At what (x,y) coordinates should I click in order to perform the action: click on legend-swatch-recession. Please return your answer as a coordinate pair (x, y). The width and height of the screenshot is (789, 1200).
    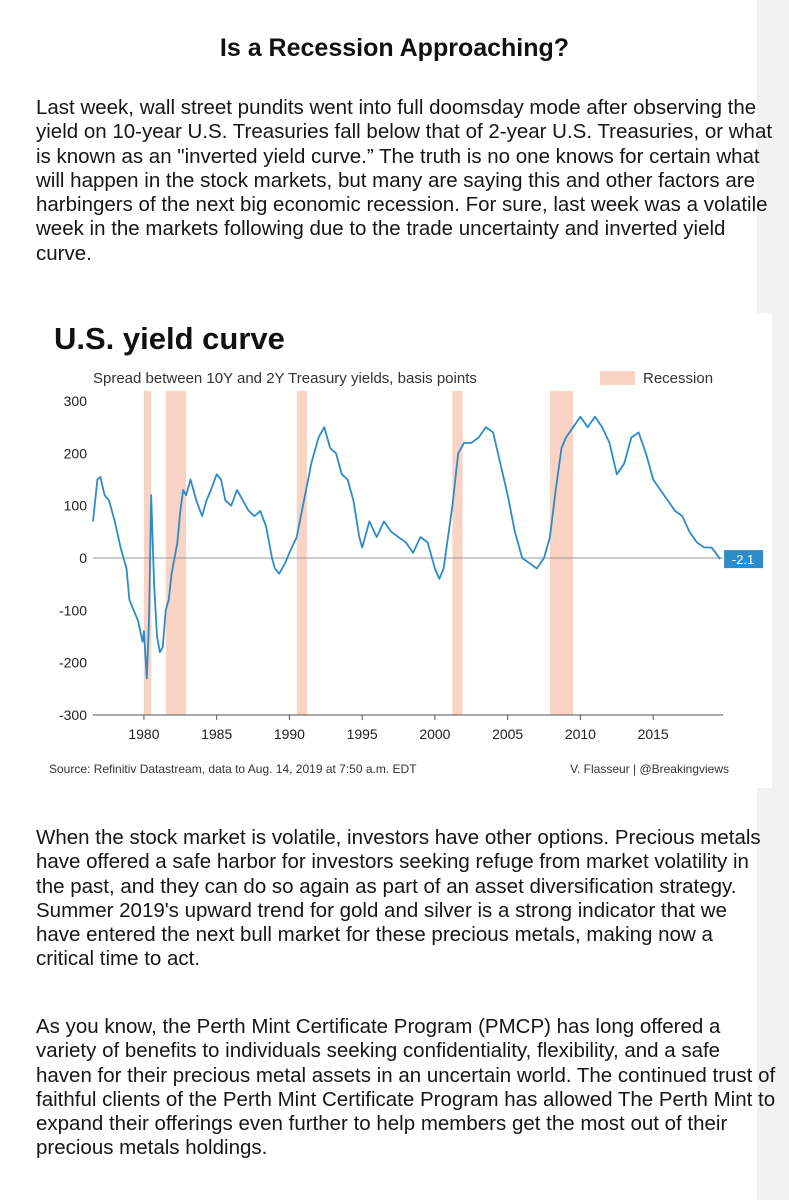
    Looking at the image, I should click on (617, 378).